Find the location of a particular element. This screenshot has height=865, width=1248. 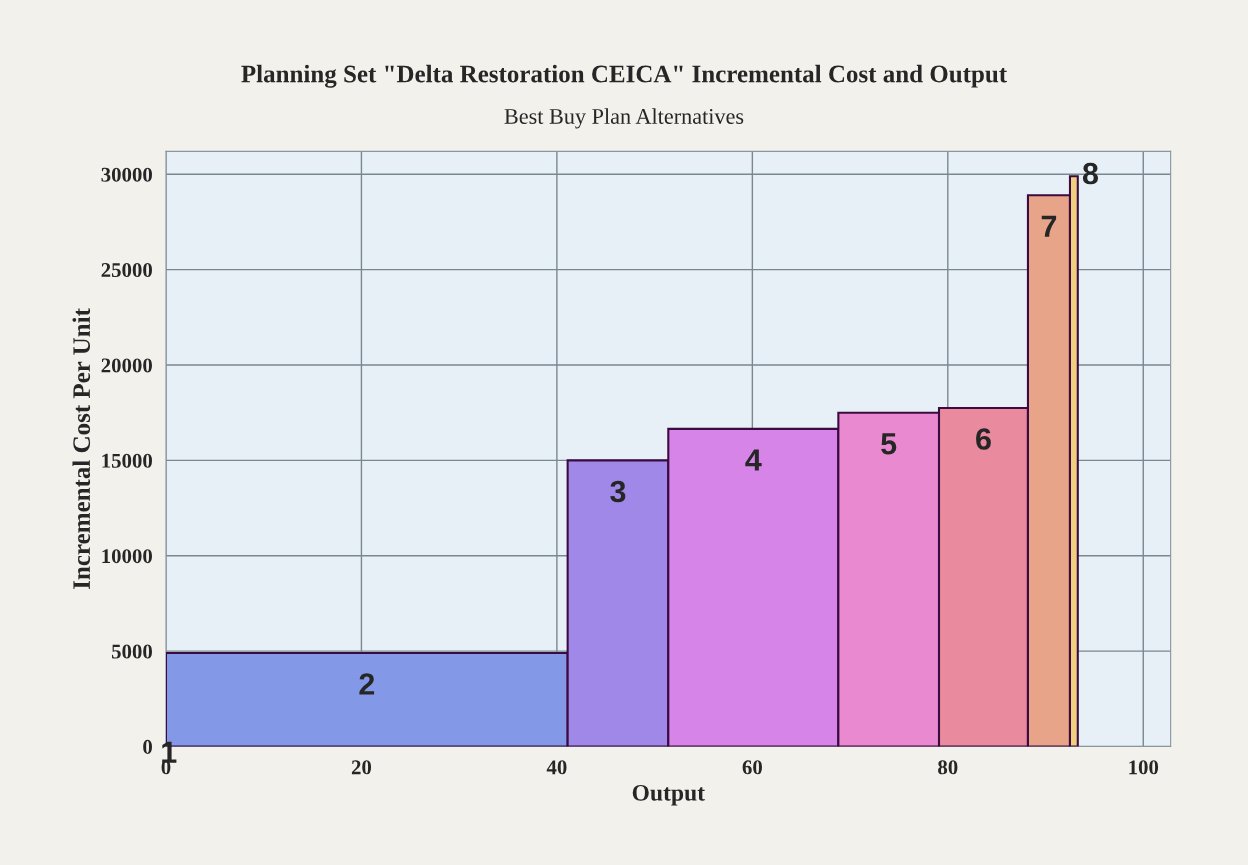

annotation: 7 is located at coordinates (1049, 226).